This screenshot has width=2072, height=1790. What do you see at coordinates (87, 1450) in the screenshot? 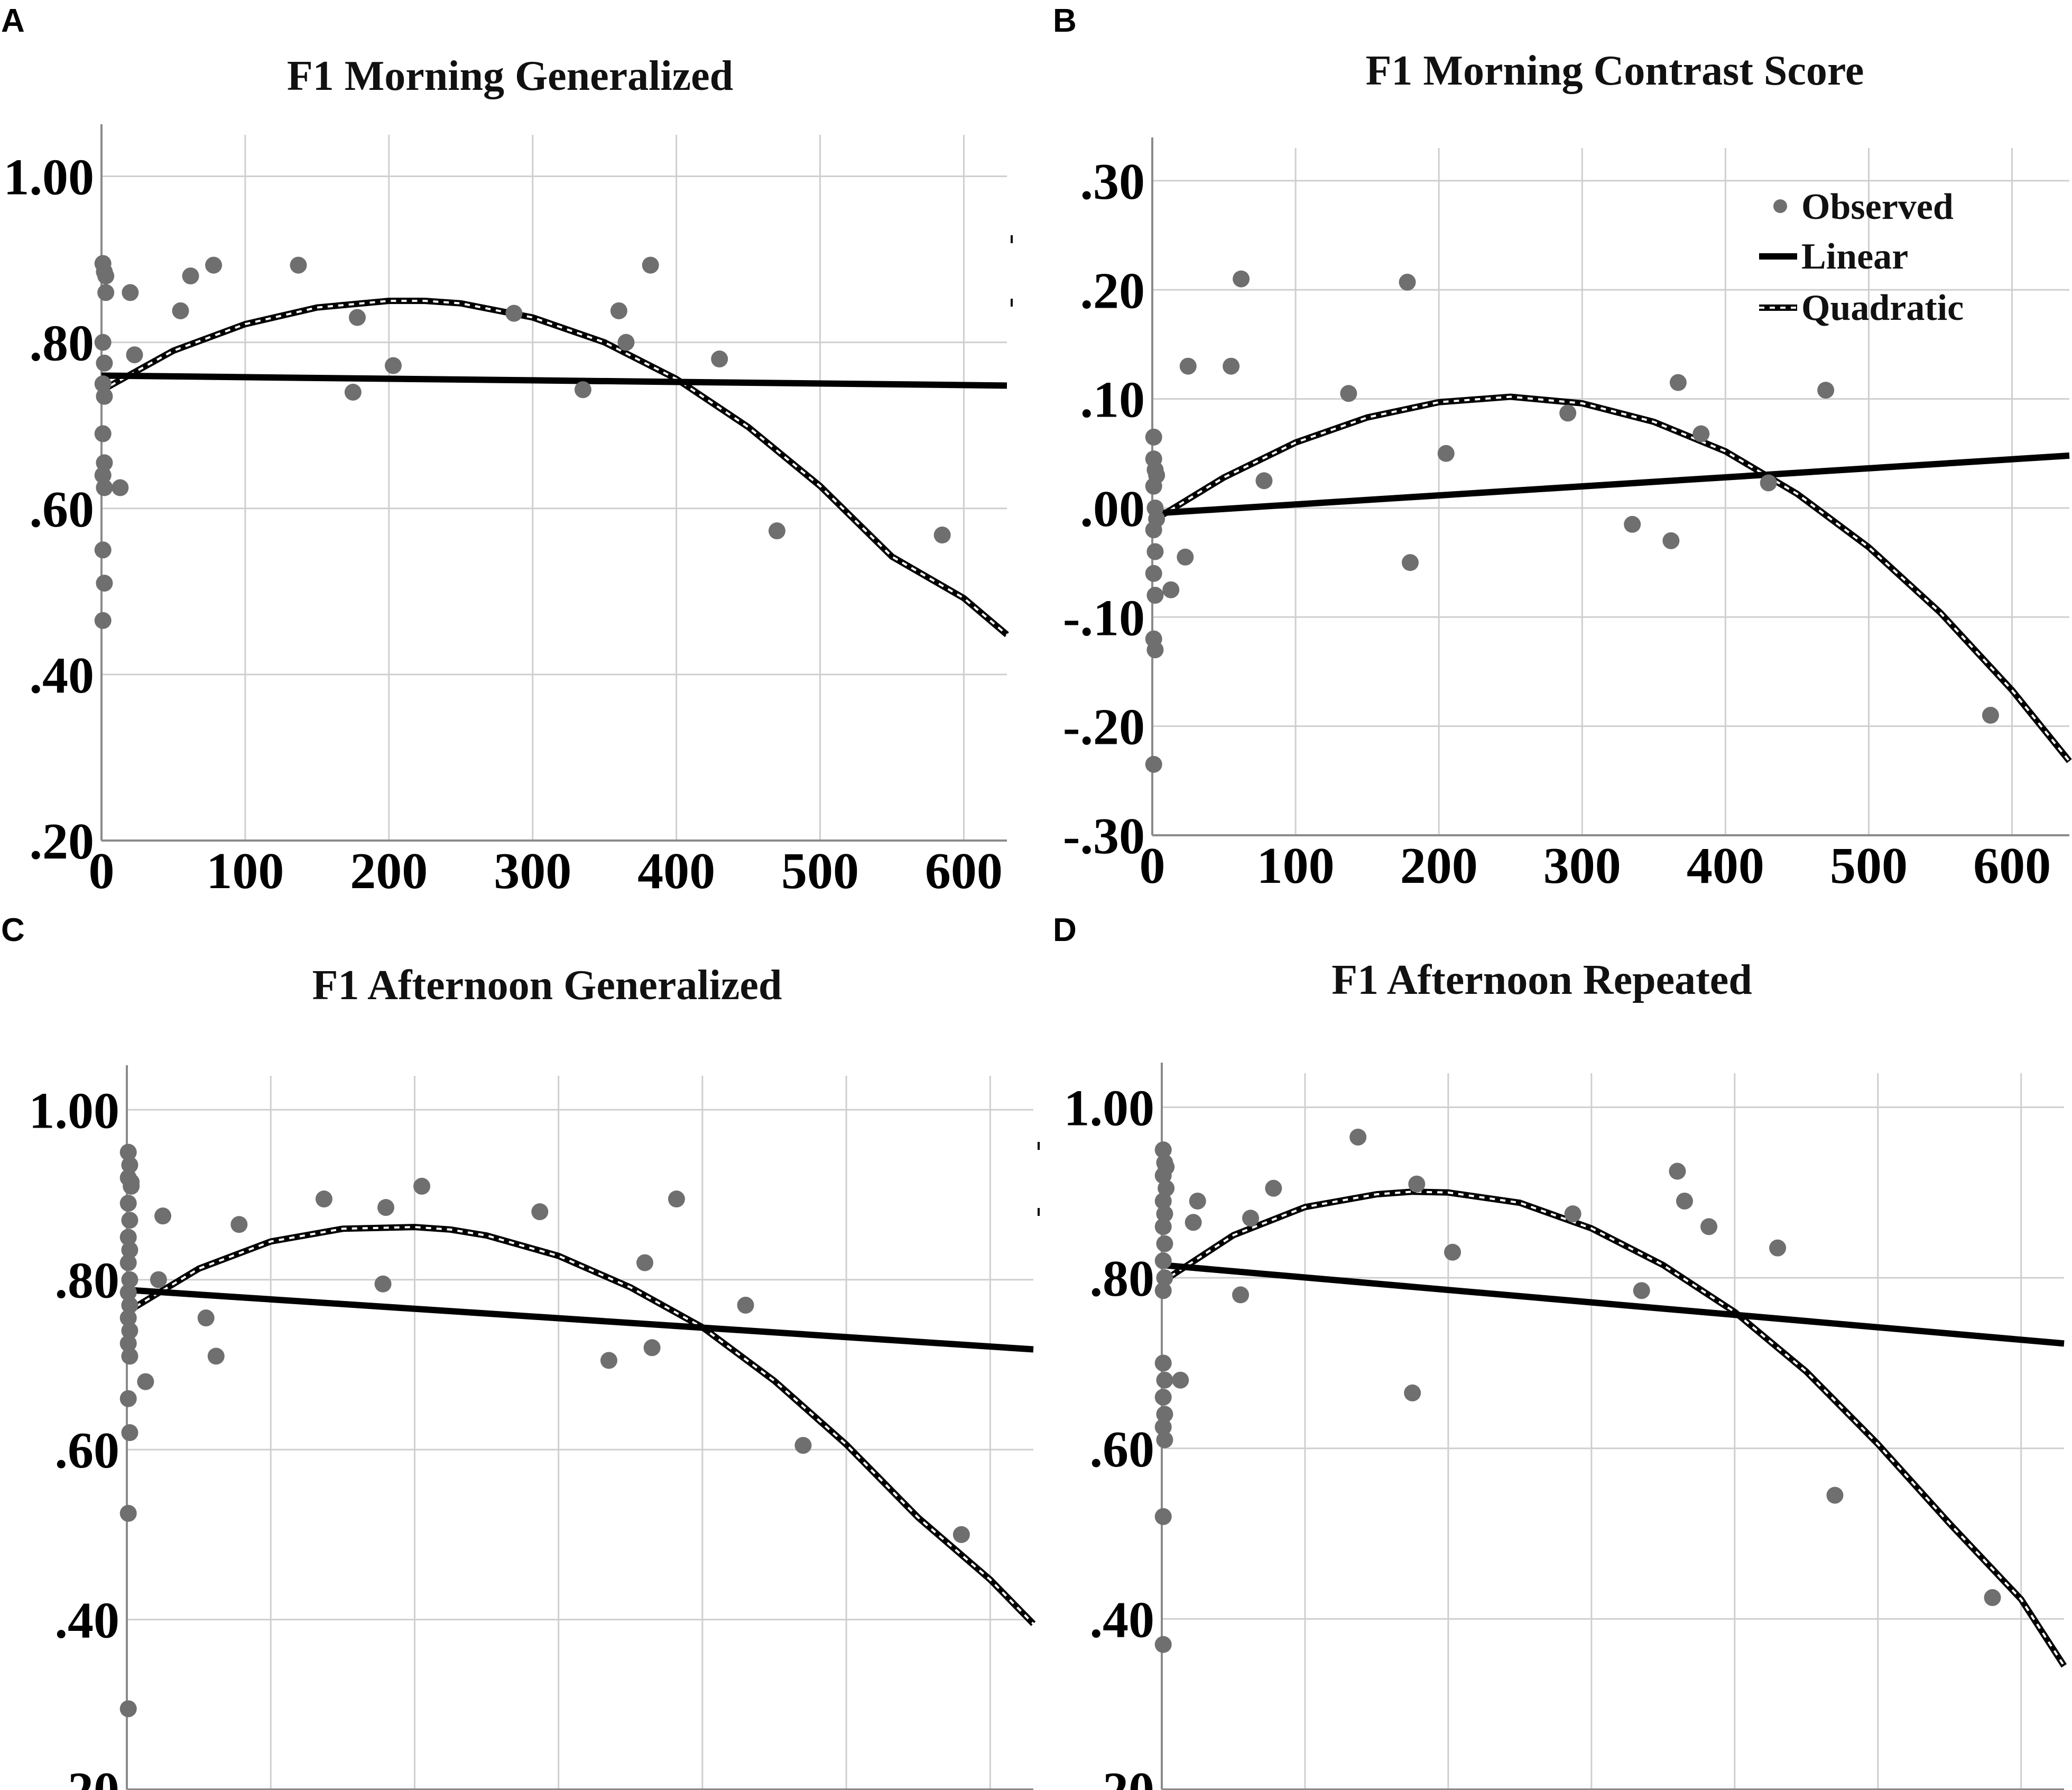
I see `y-tick-label: .60` at bounding box center [87, 1450].